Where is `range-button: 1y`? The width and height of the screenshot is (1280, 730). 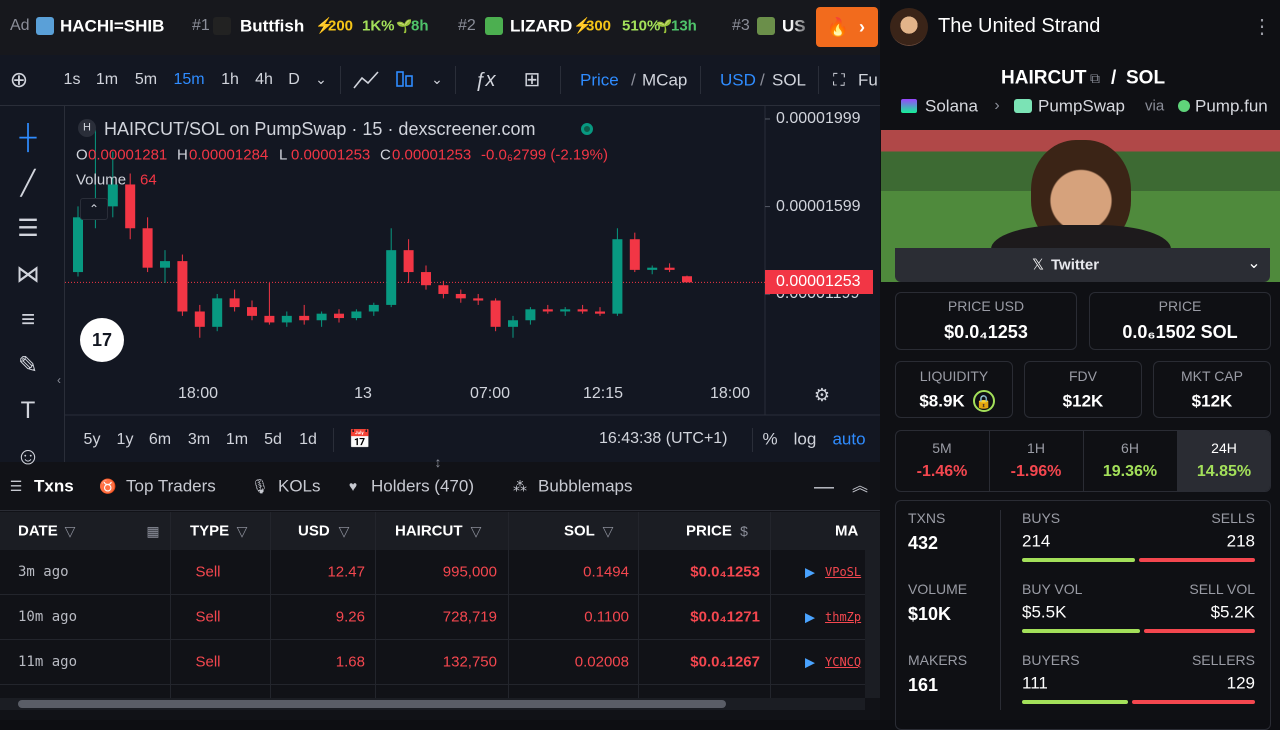
range-button: 1y is located at coordinates (125, 439).